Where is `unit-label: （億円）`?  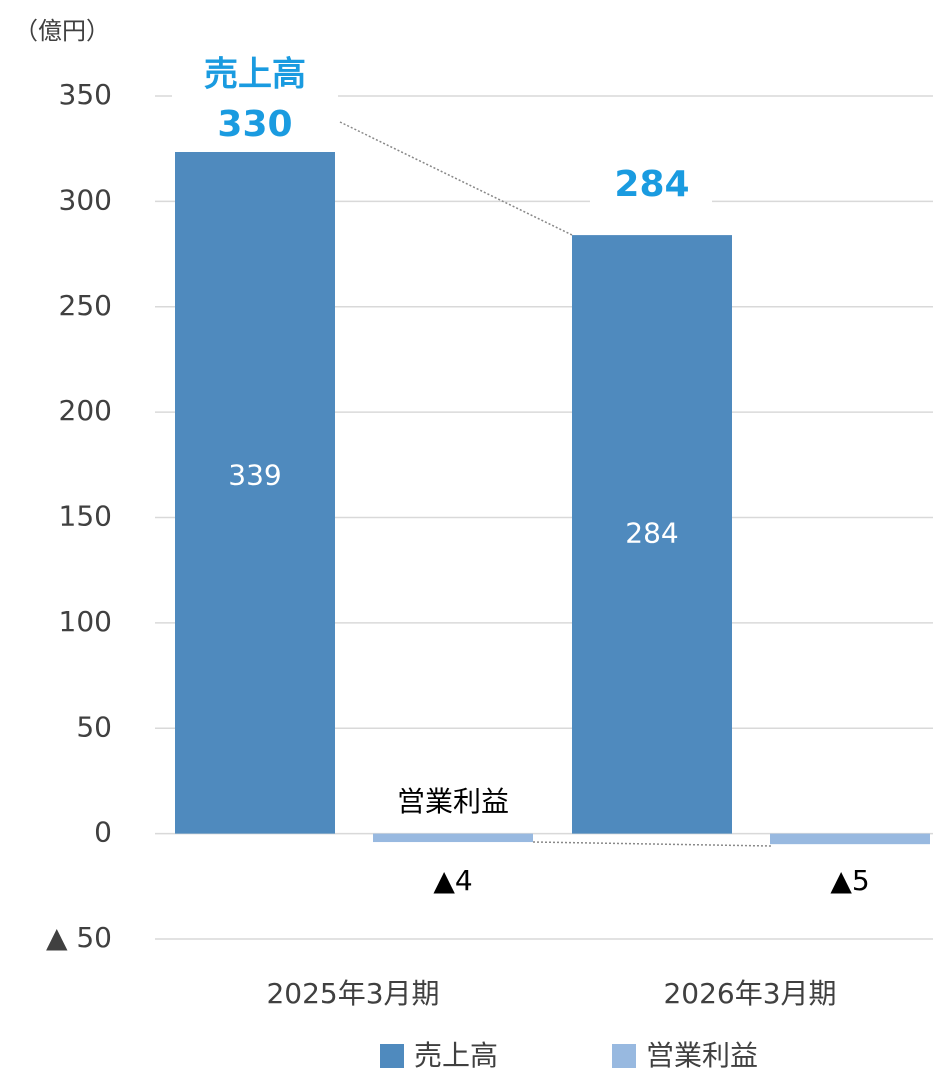
unit-label: （億円） is located at coordinates (62, 31).